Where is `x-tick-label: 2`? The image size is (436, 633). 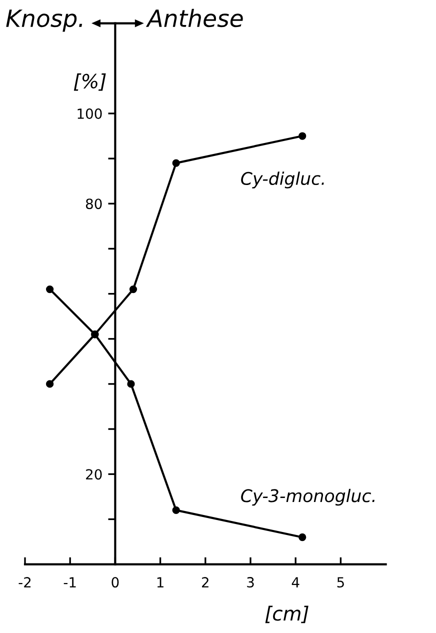
x-tick-label: 2 is located at coordinates (205, 582).